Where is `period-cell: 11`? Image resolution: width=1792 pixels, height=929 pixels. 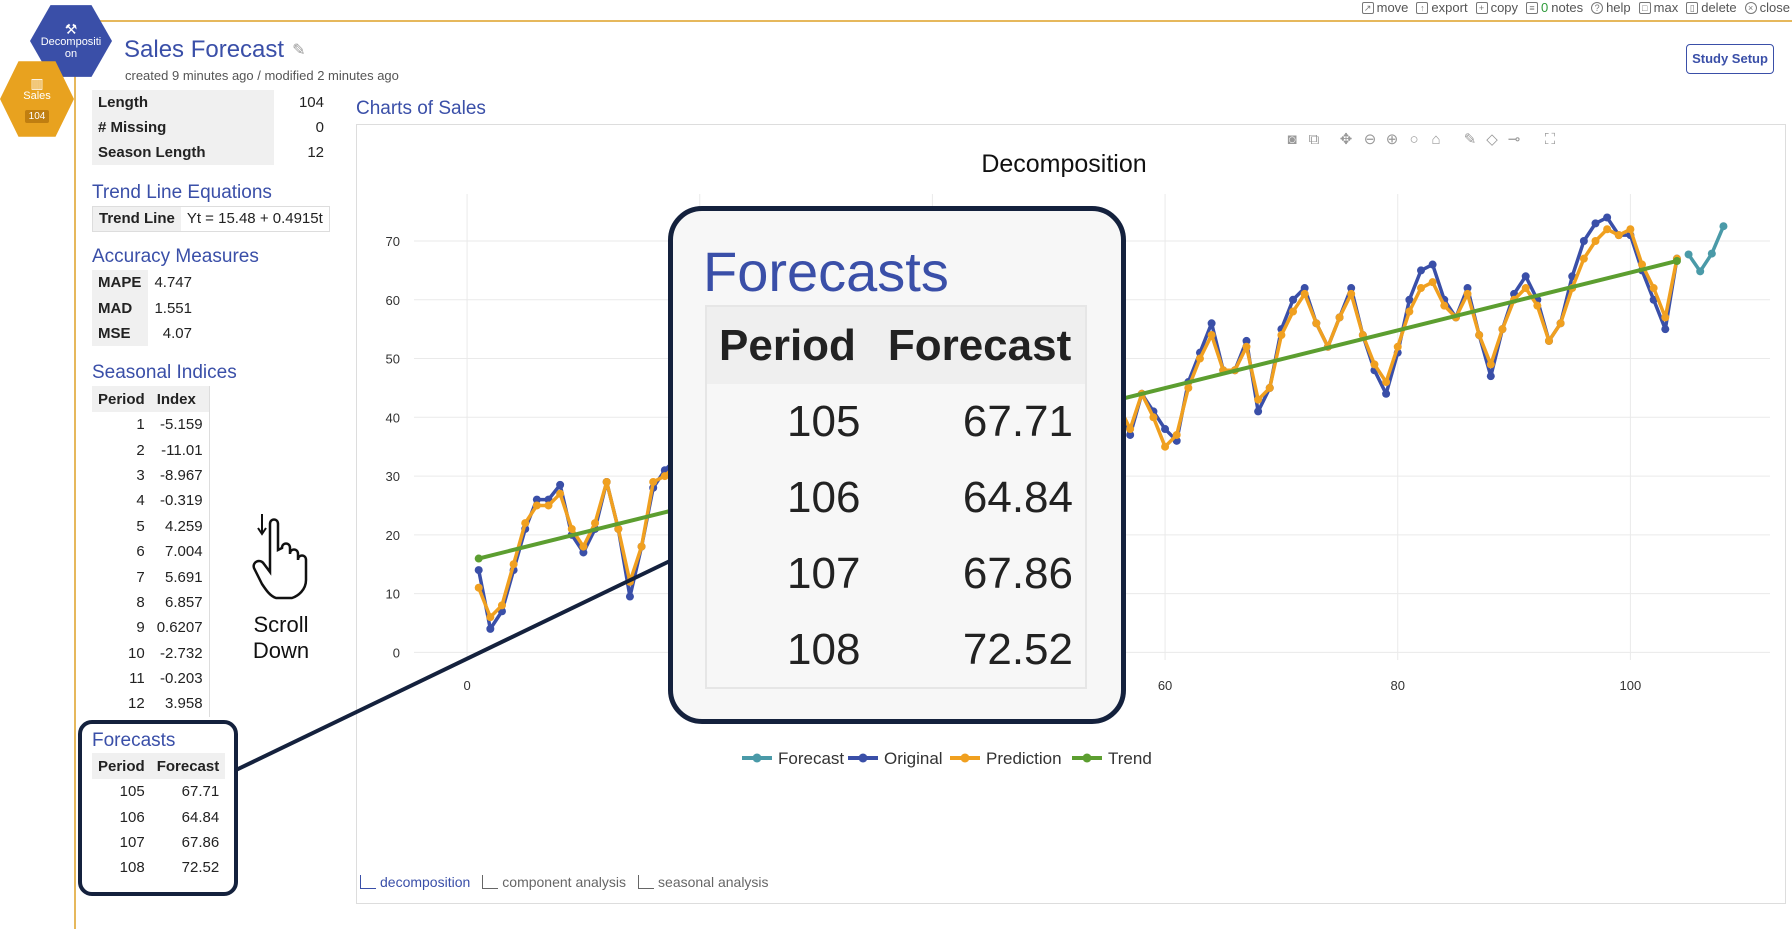 period-cell: 11 is located at coordinates (137, 679).